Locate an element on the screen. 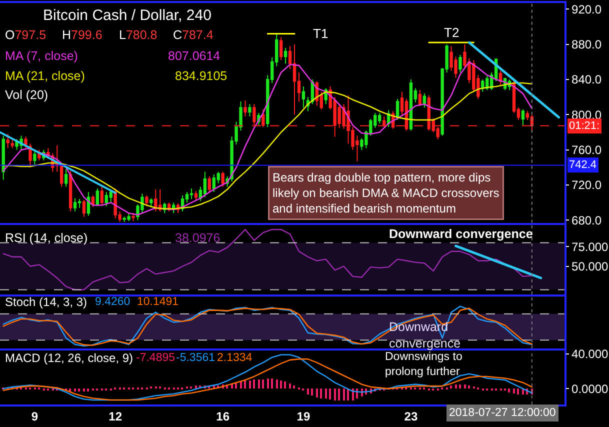  x-tick-label: 9 is located at coordinates (34, 416).